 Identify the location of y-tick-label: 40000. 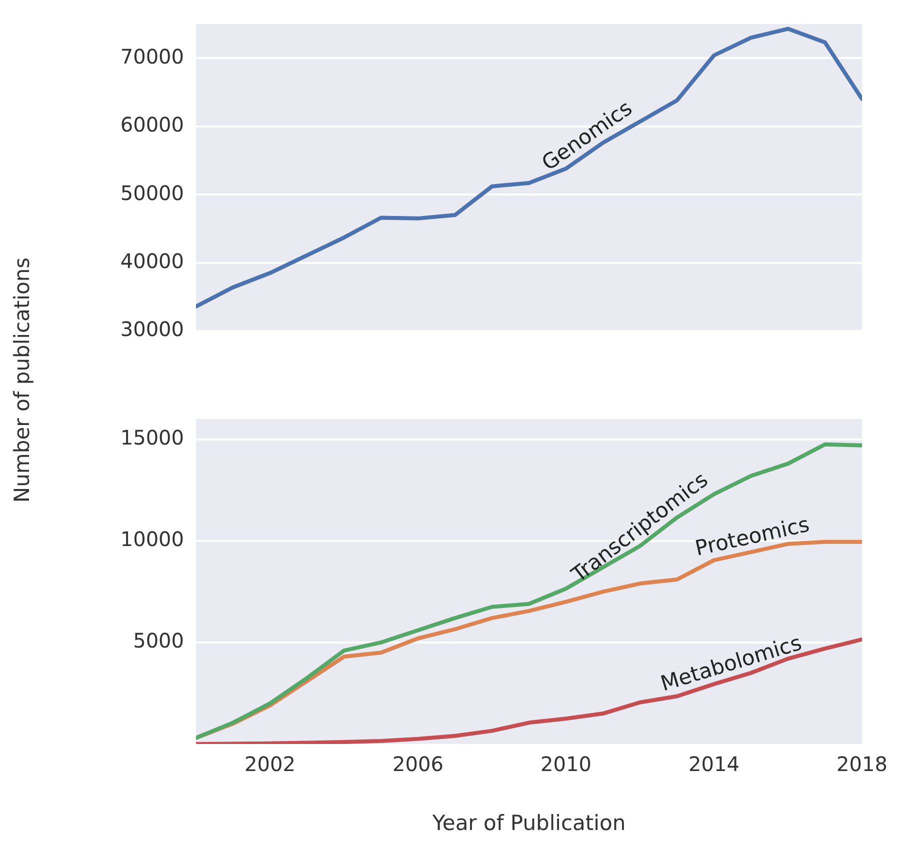
(152, 260).